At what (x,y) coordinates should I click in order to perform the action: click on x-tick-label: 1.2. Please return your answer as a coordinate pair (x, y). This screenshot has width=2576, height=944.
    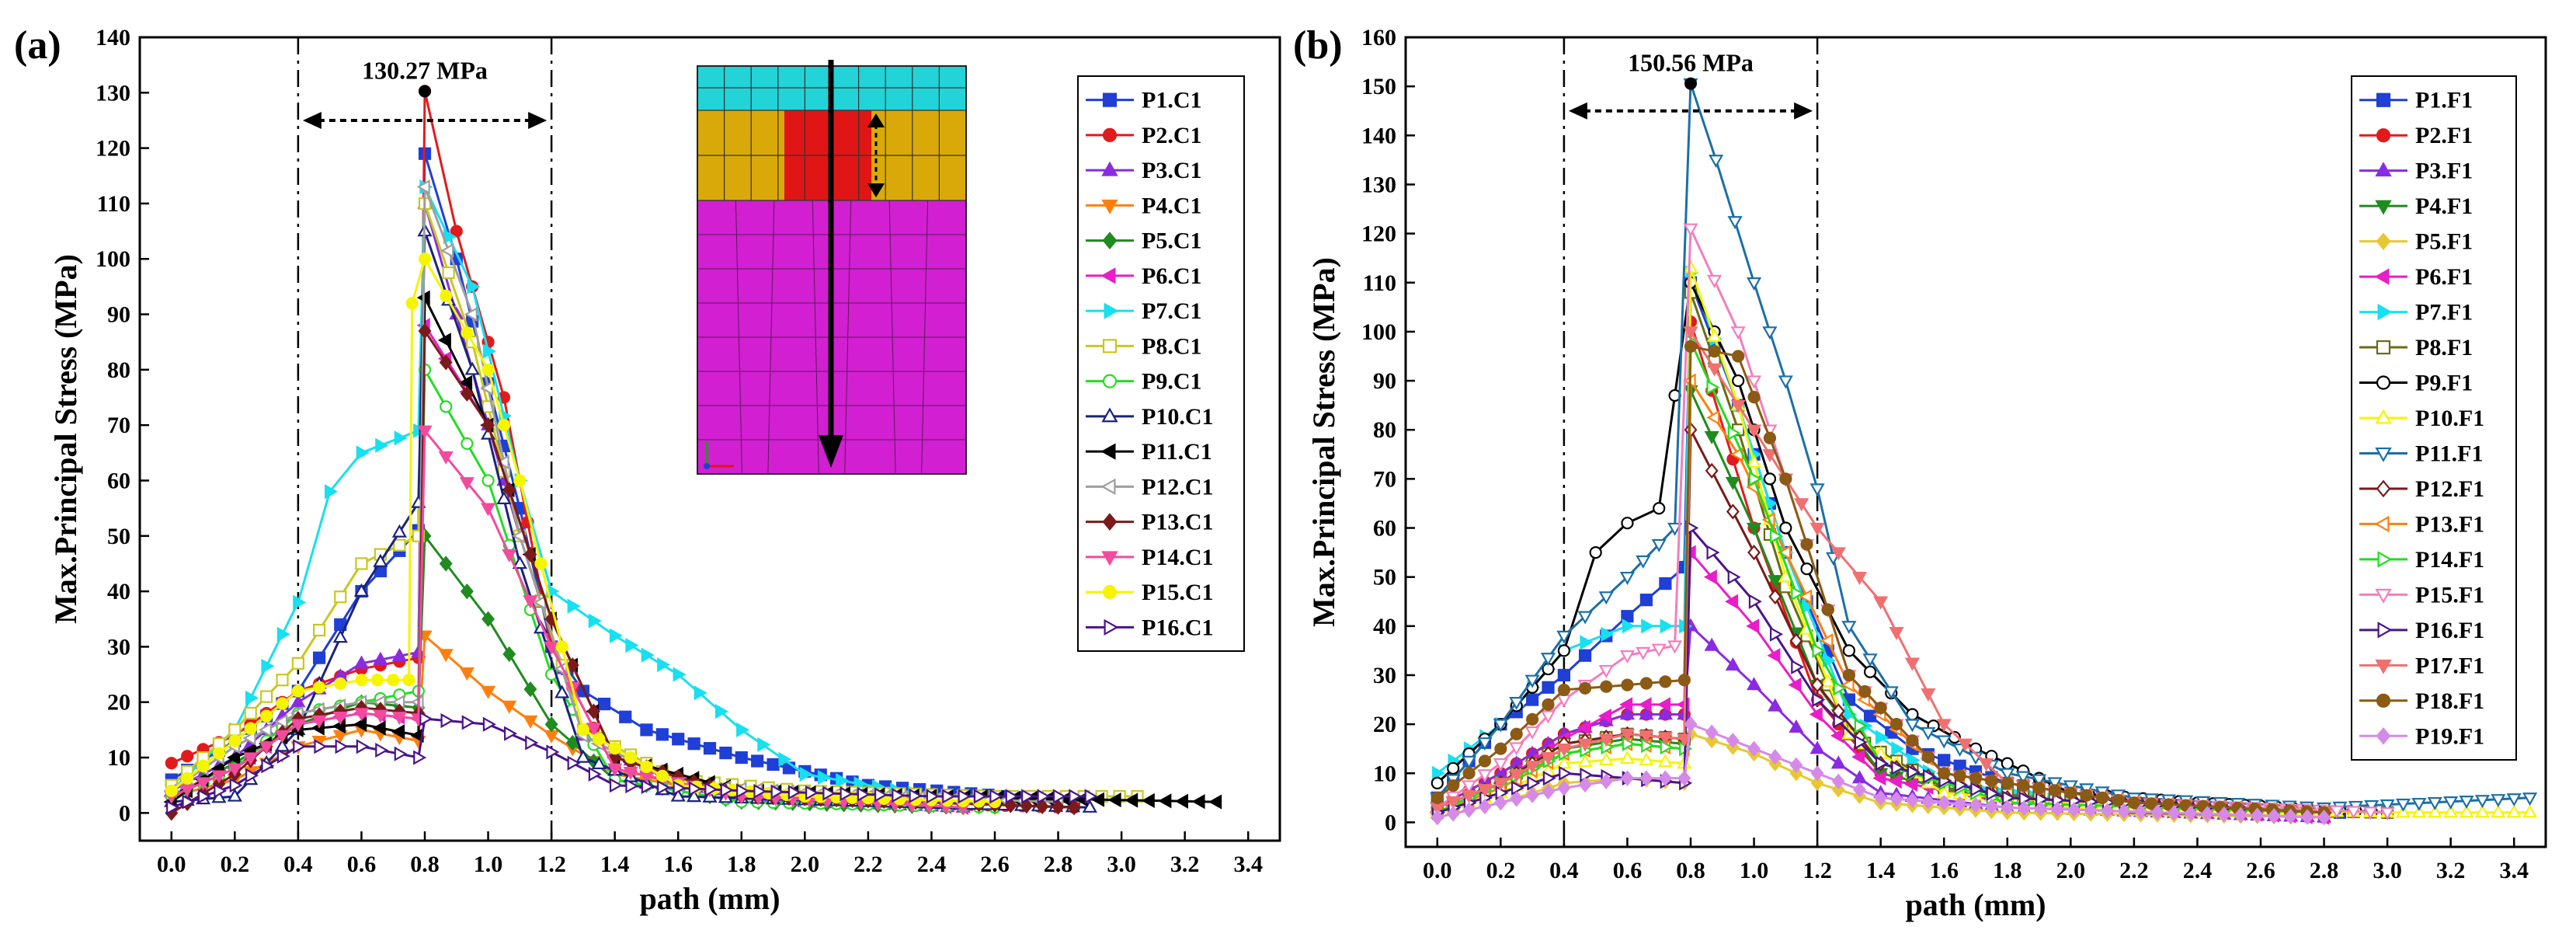
    Looking at the image, I should click on (551, 864).